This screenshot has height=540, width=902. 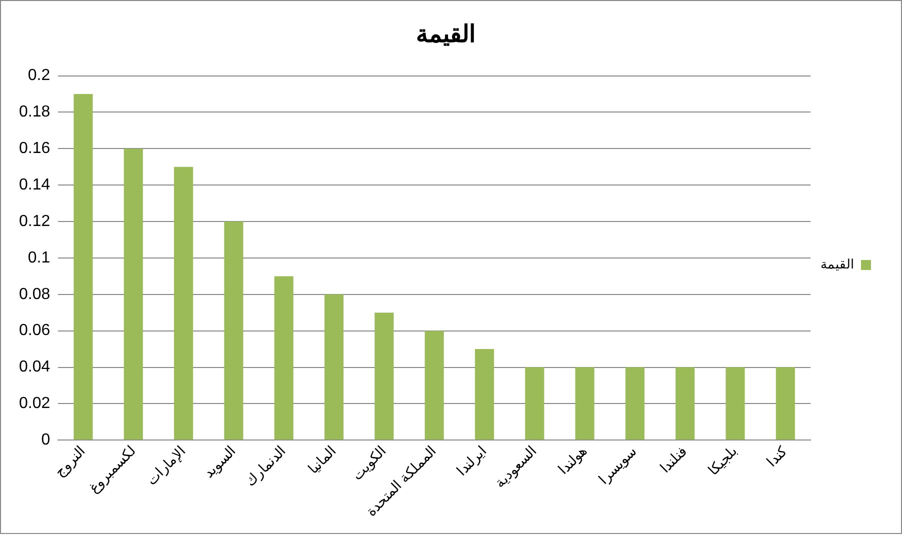 What do you see at coordinates (34, 221) in the screenshot?
I see `y-tick-label: 0.12` at bounding box center [34, 221].